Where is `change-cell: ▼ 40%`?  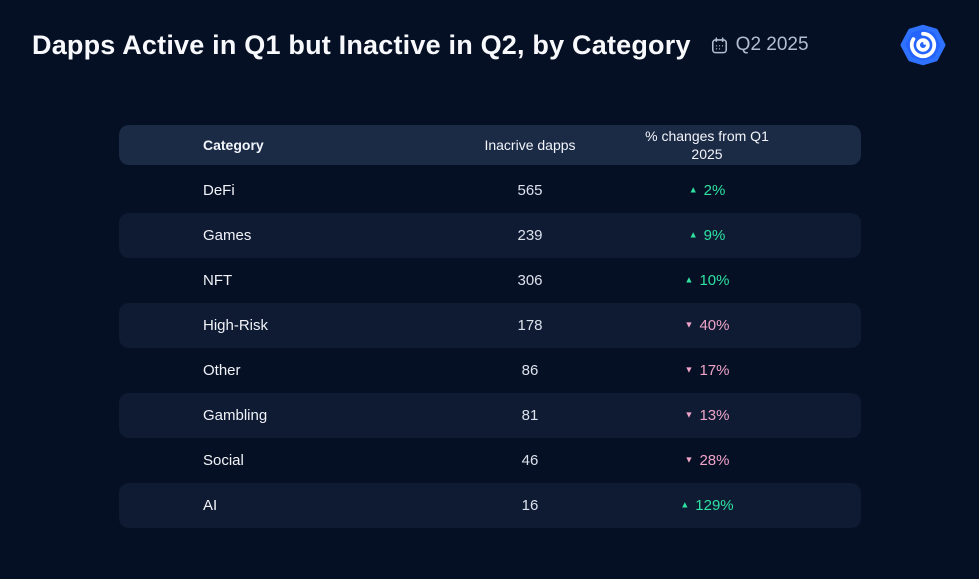 change-cell: ▼ 40% is located at coordinates (707, 325).